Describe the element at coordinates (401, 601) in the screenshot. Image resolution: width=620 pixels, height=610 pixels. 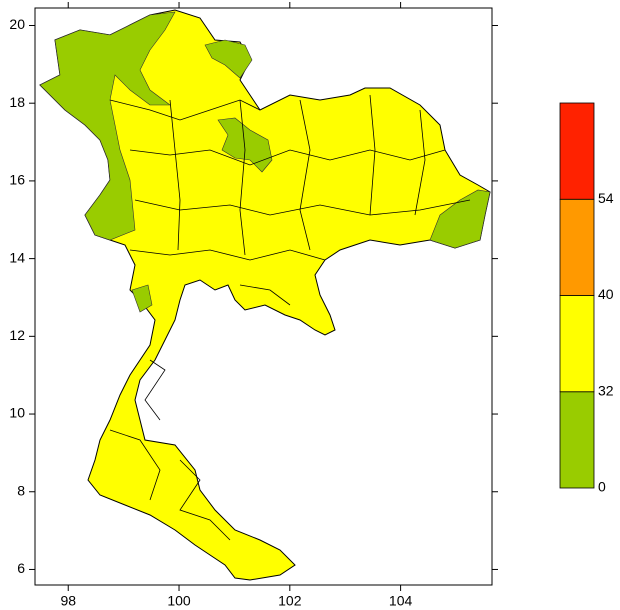
I see `x-tick-label: 104` at that location.